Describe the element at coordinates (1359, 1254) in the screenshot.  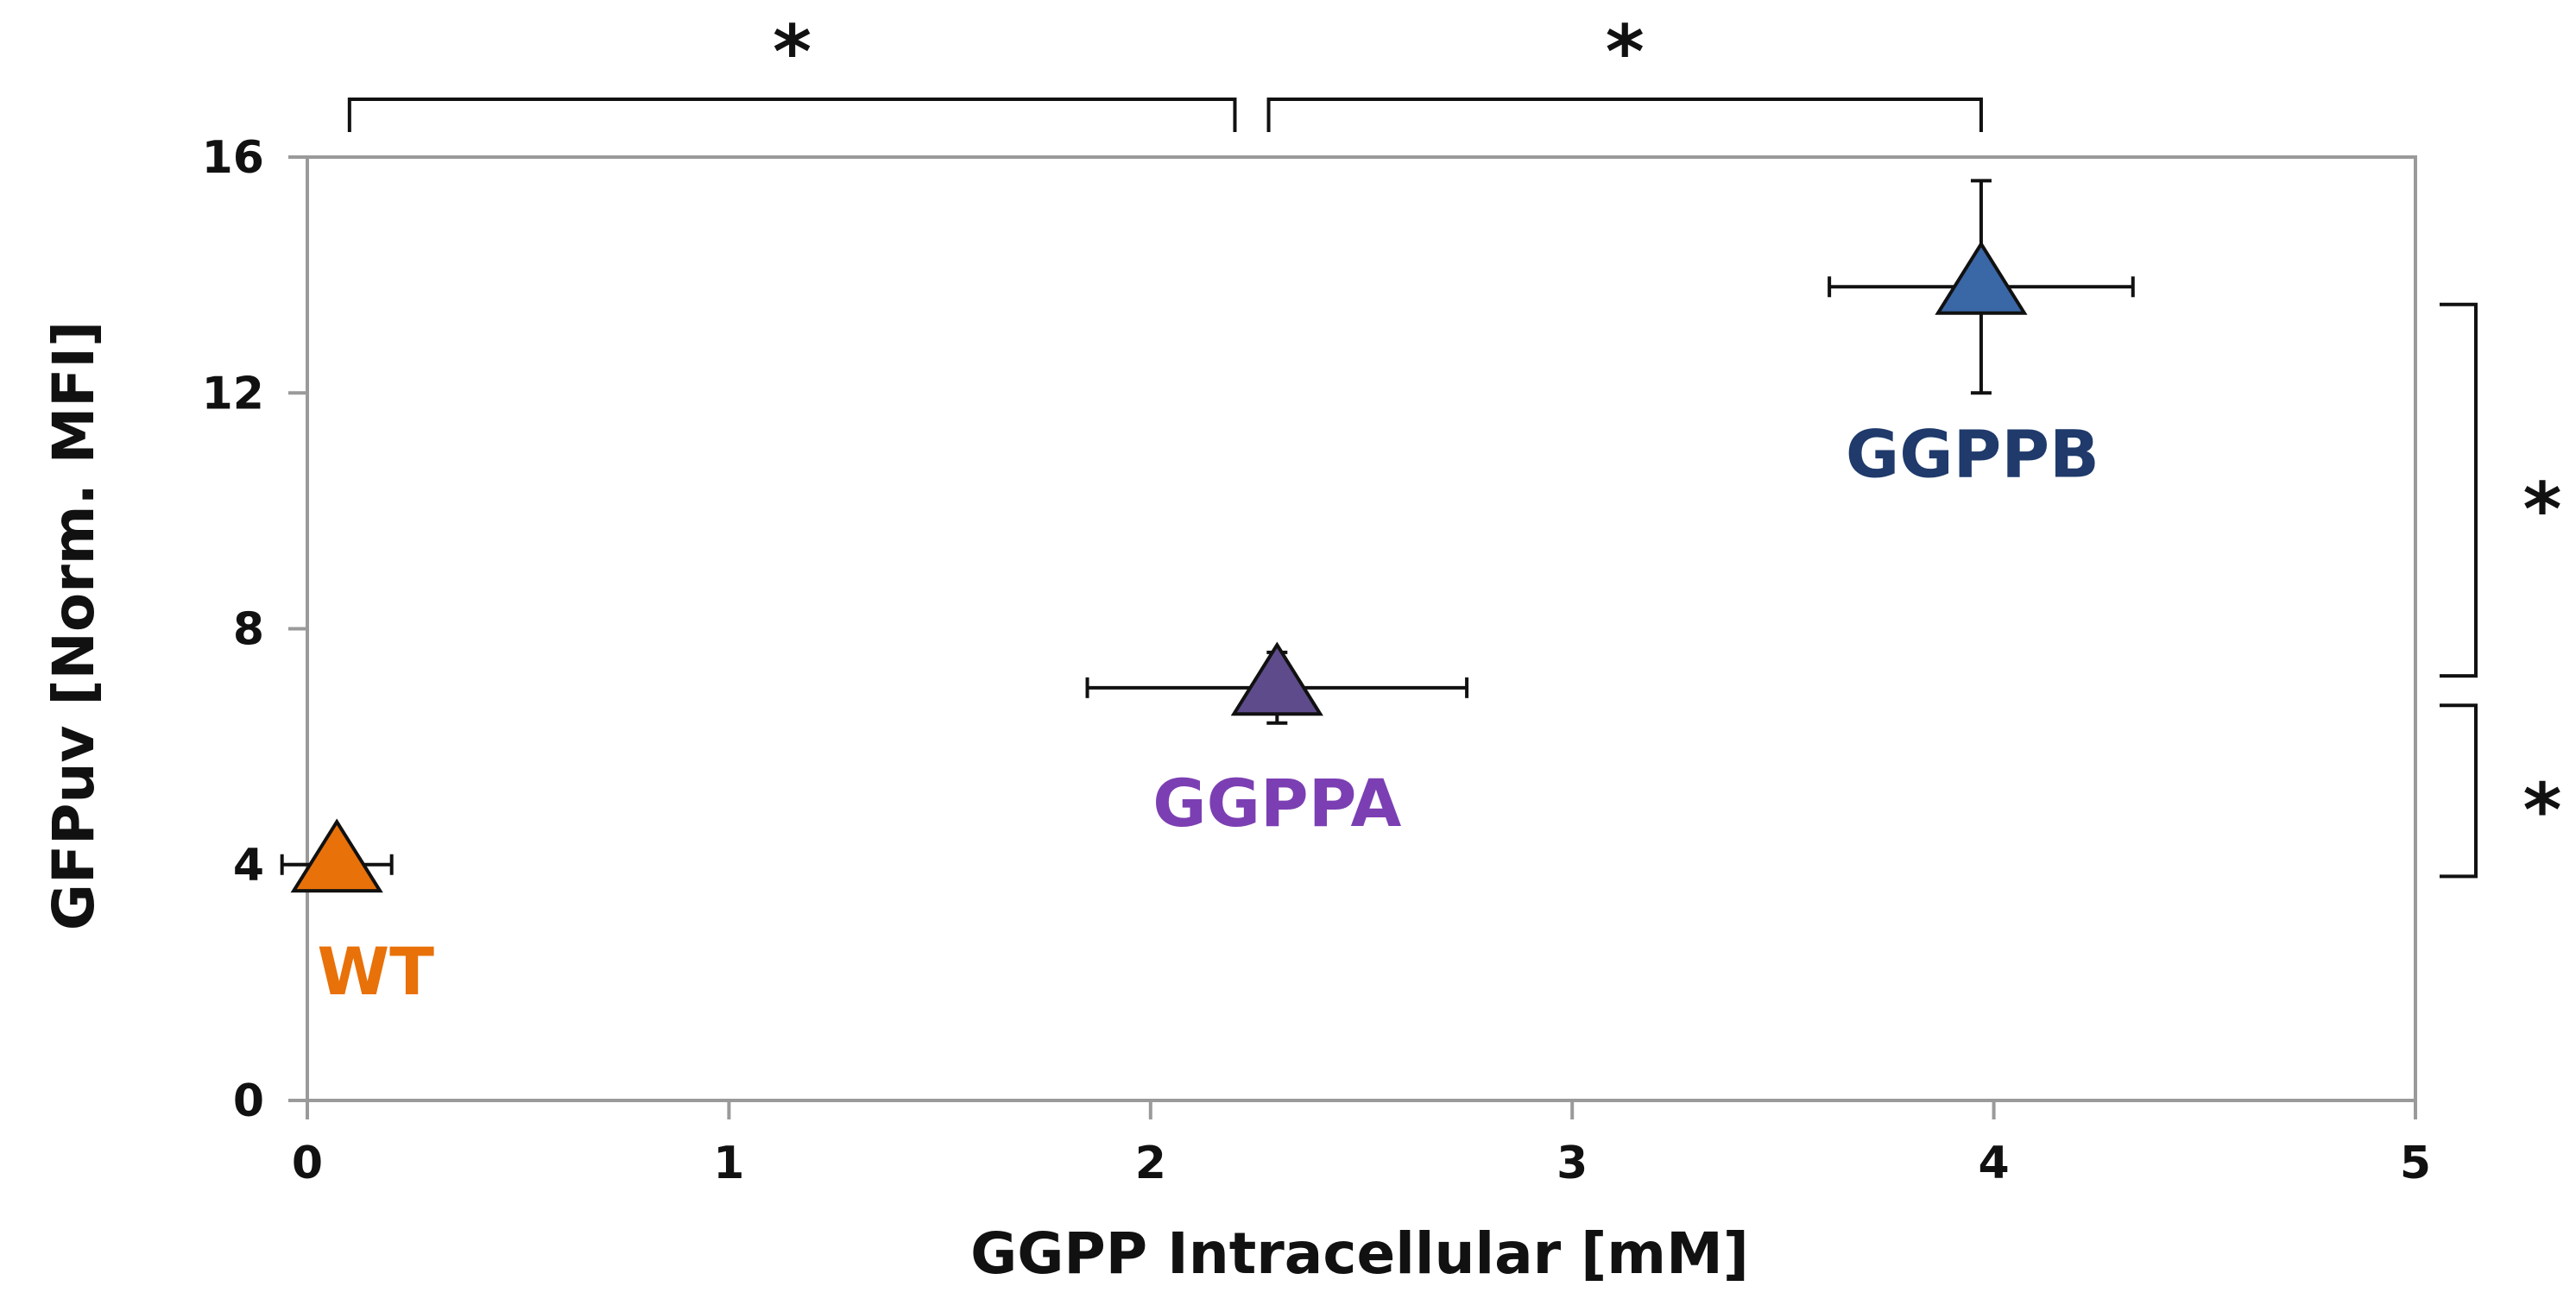
I see `x-axis-title: GGPP Intracellular [mM]` at that location.